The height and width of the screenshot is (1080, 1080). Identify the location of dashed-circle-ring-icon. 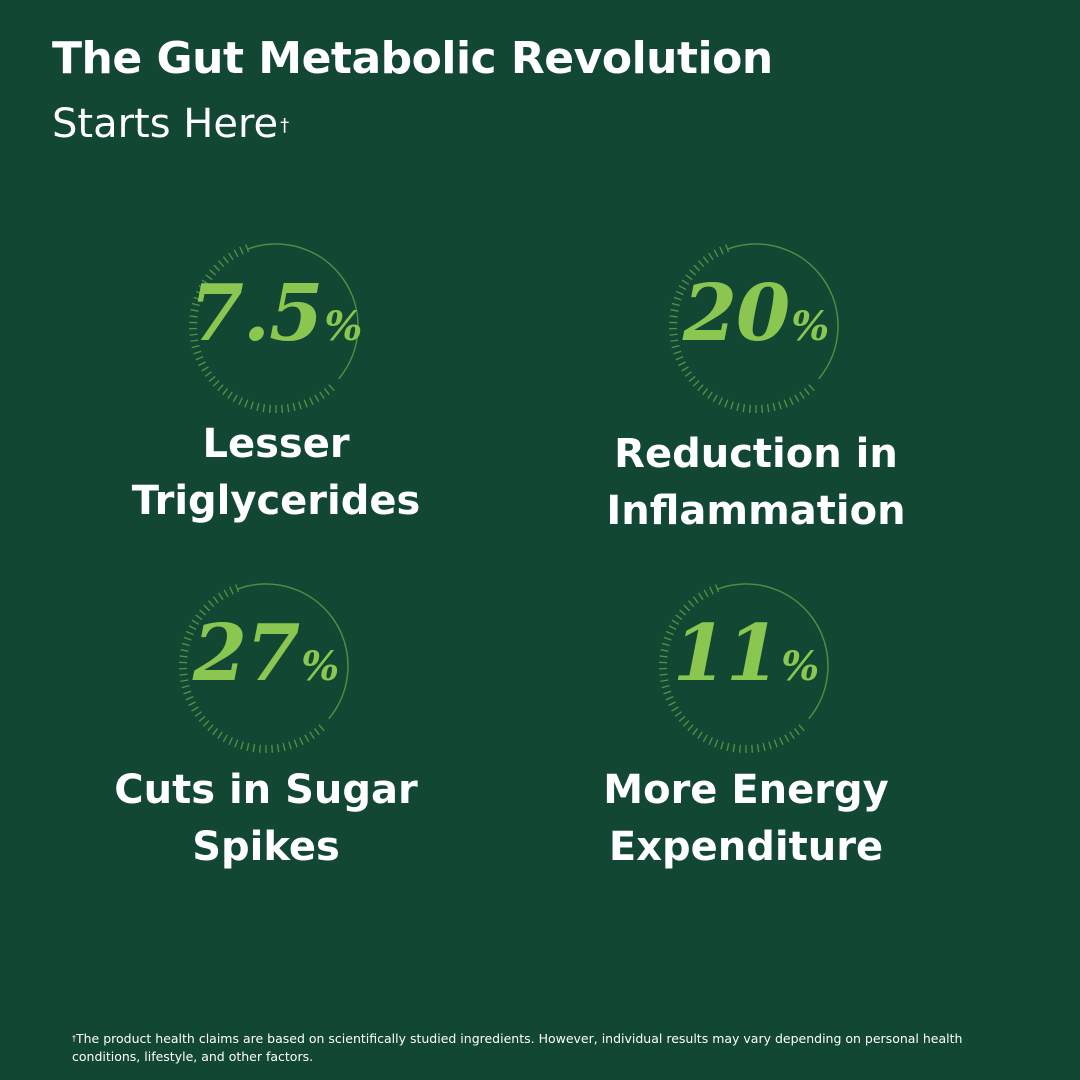
(744, 668).